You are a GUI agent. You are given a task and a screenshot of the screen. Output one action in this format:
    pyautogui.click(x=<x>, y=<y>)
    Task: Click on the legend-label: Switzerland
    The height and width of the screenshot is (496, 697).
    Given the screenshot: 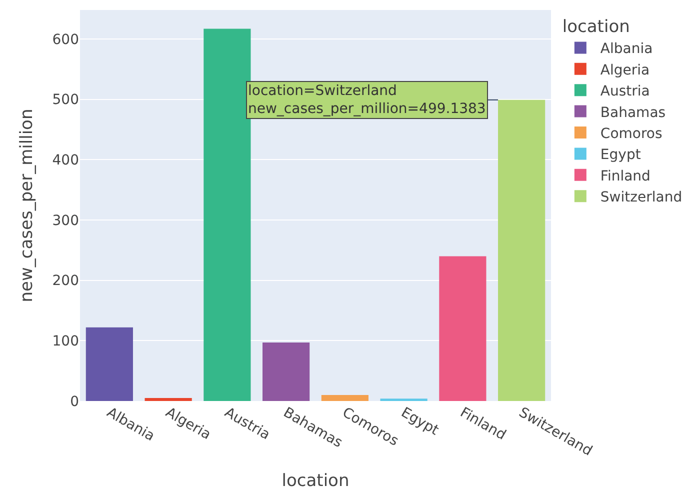 What is the action you would take?
    pyautogui.click(x=641, y=198)
    